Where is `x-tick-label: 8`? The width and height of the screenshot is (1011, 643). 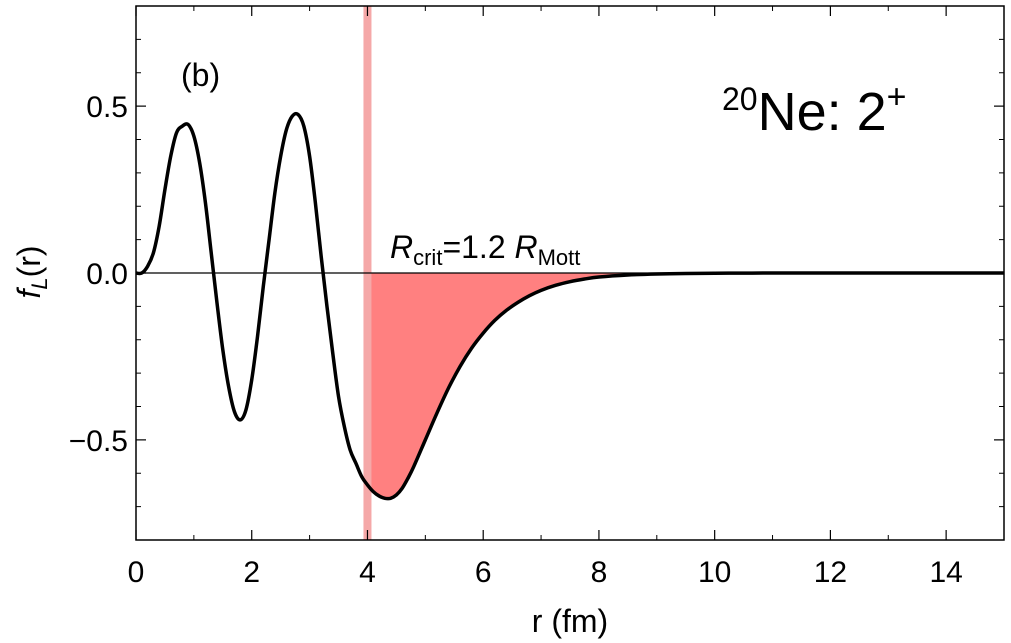 x-tick-label: 8 is located at coordinates (599, 572).